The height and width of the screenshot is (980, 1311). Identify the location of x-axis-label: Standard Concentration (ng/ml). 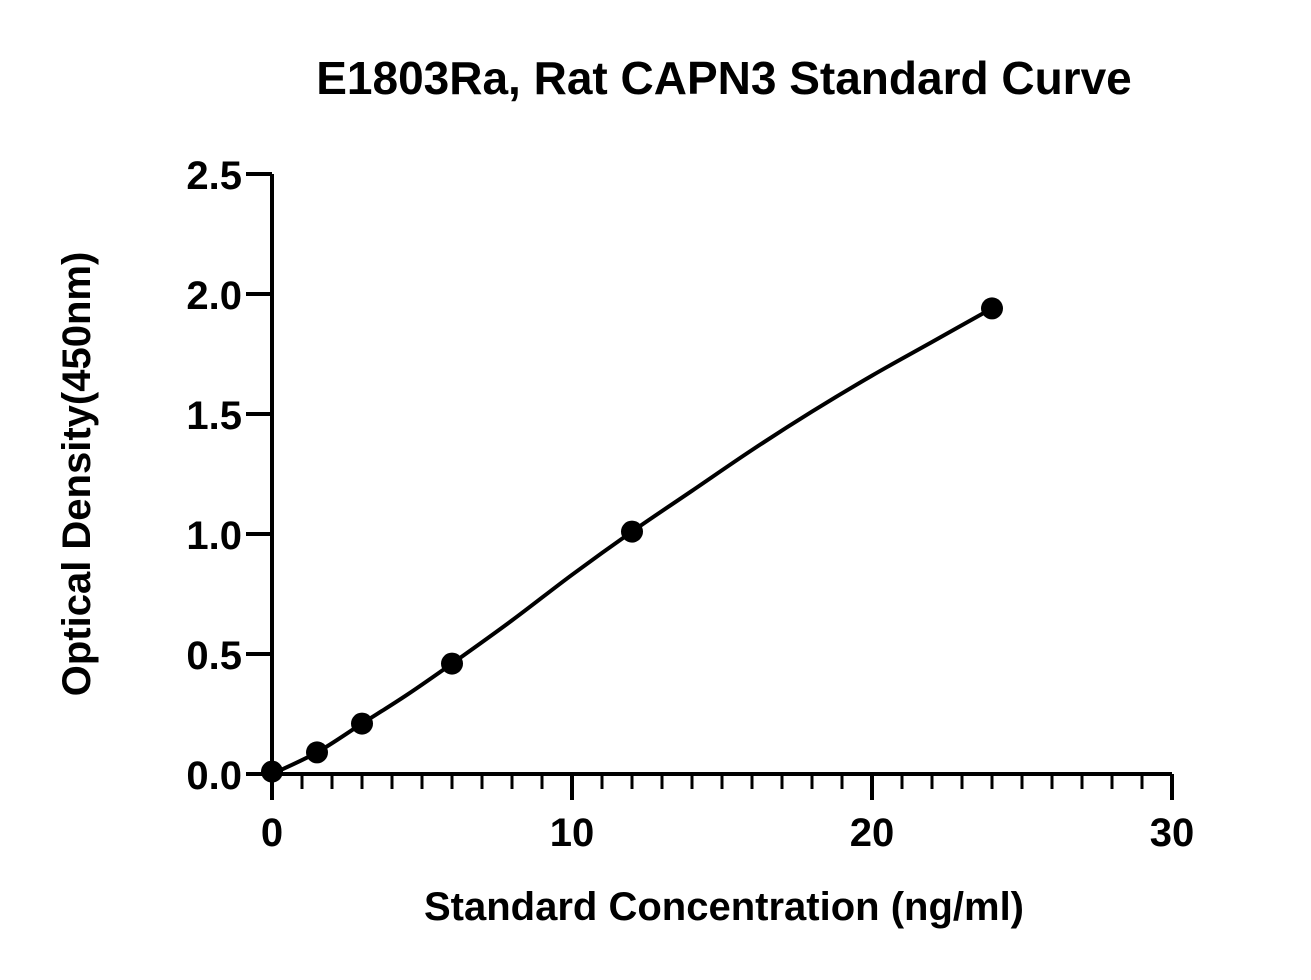
(724, 907).